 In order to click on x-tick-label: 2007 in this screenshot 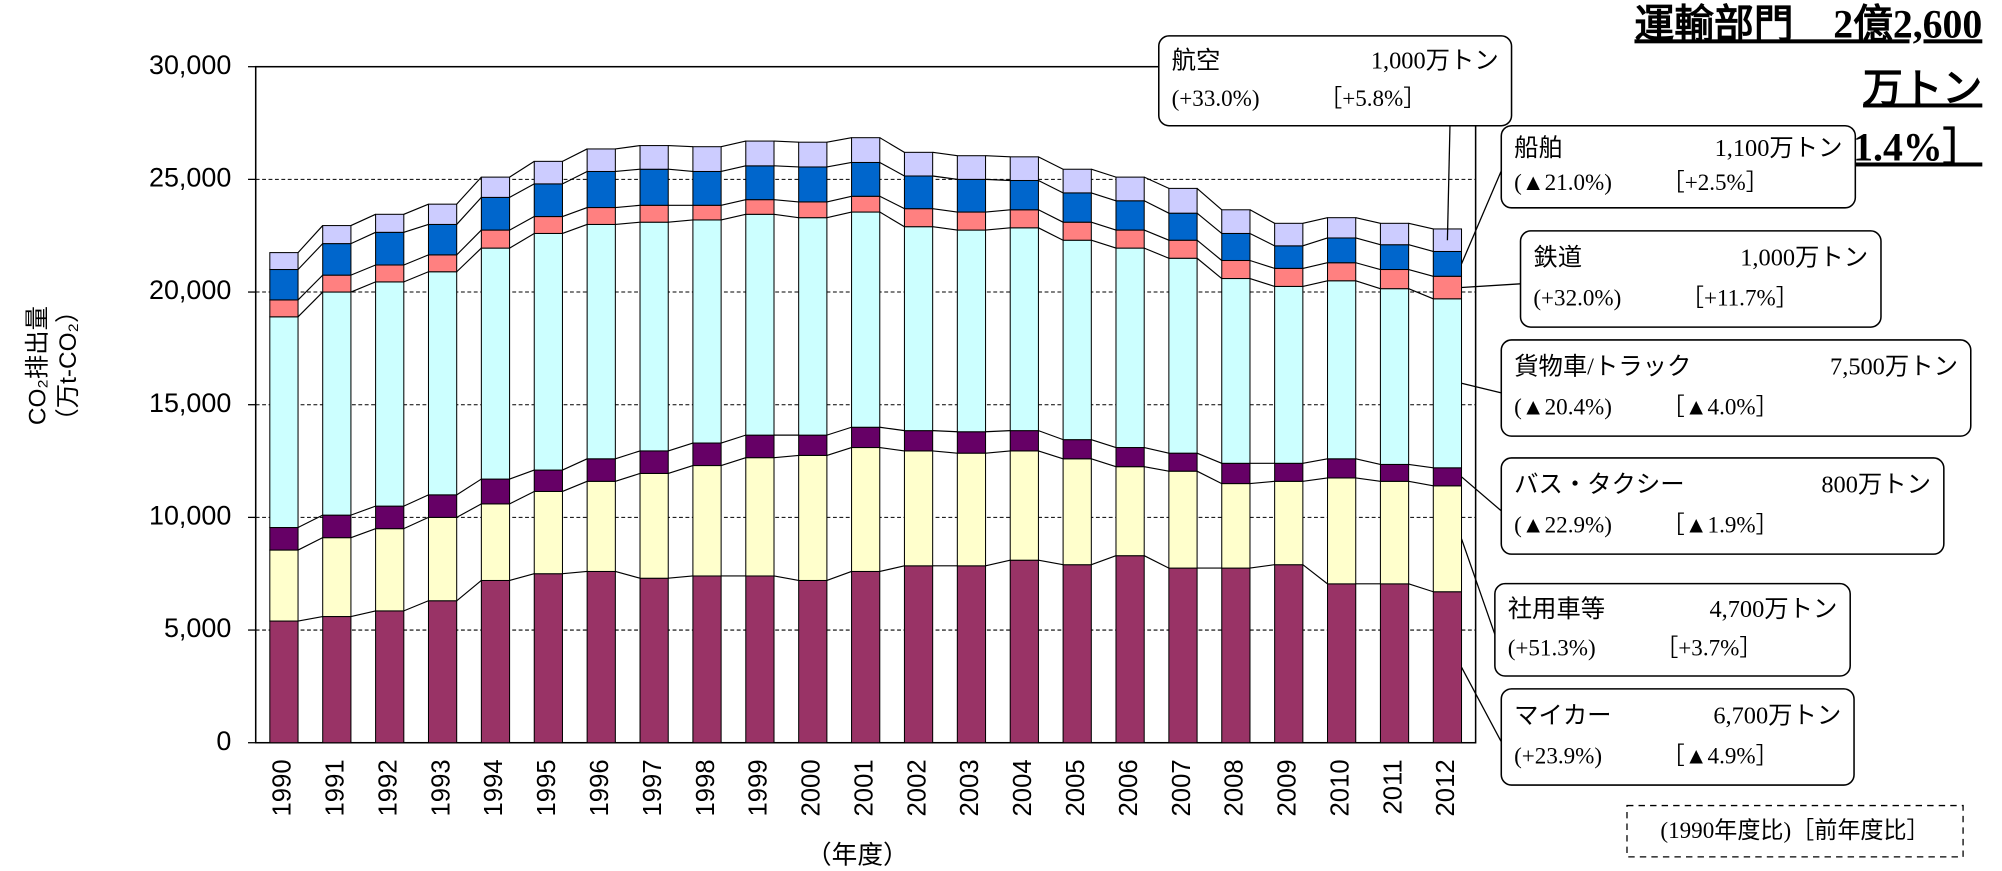, I will do `click(1182, 787)`.